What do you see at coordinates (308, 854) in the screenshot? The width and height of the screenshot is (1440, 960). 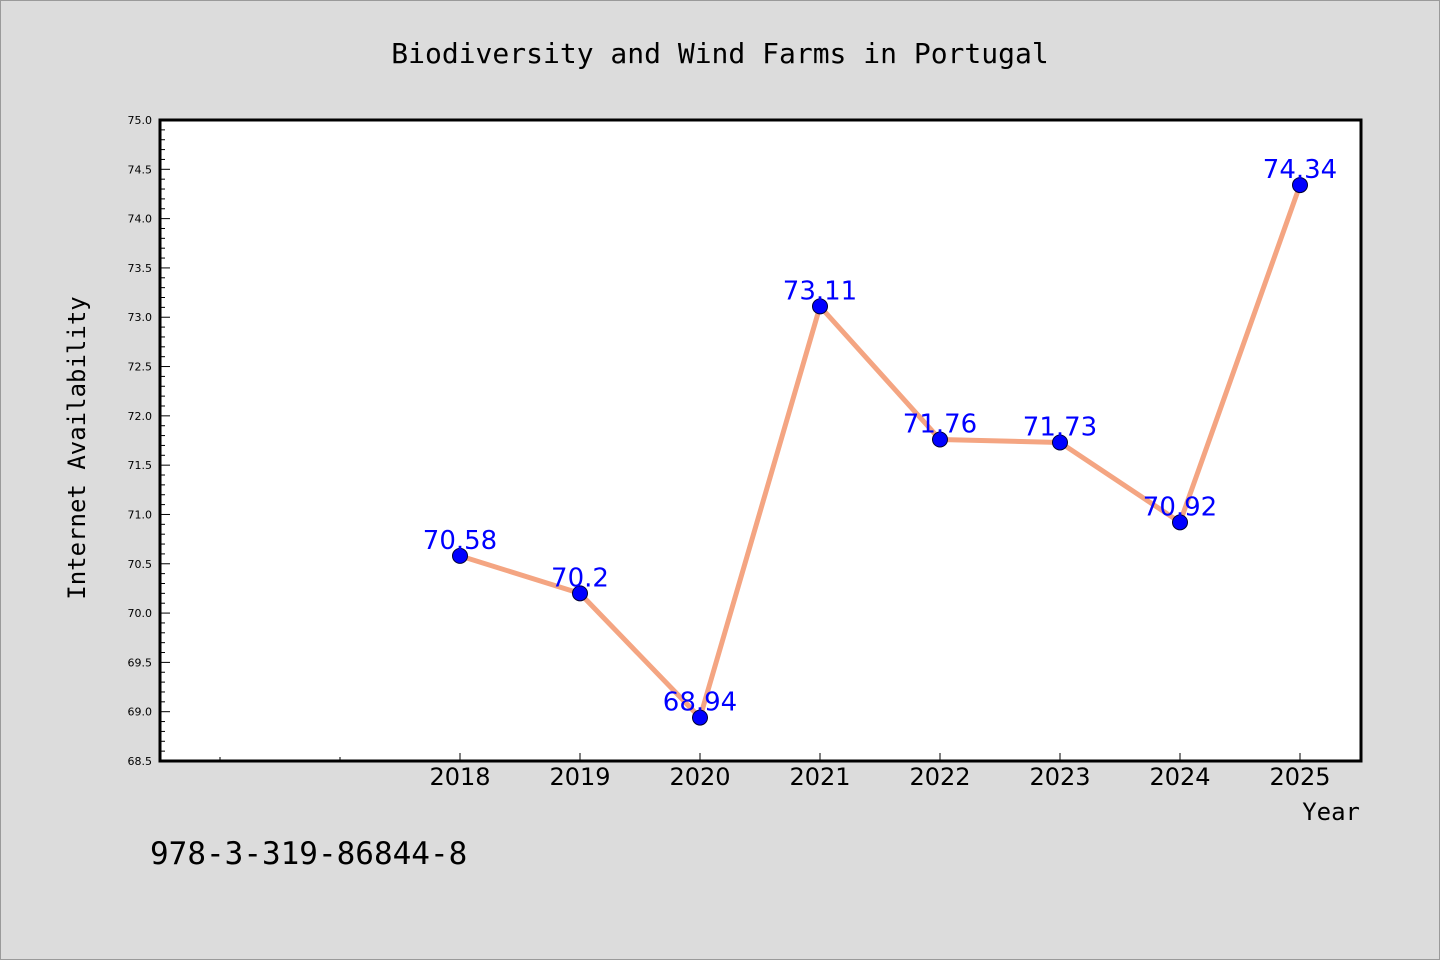 I see `footer-identifier: 978-3-319-86844-8` at bounding box center [308, 854].